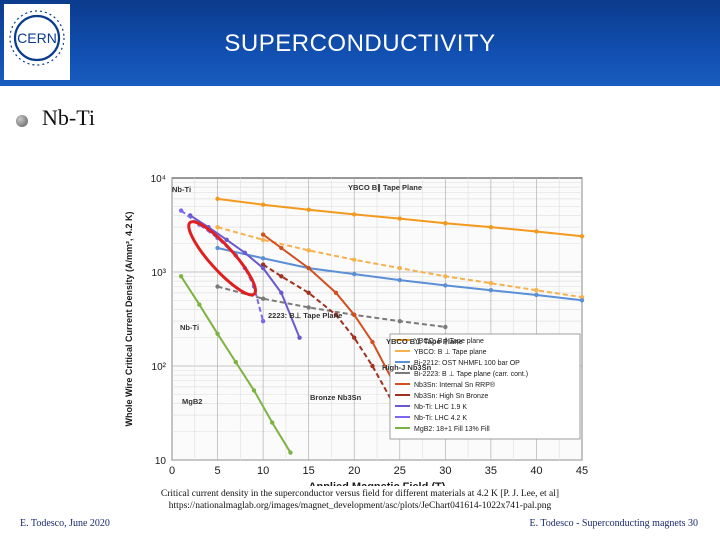 The image size is (720, 540). What do you see at coordinates (354, 471) in the screenshot?
I see `x-tick-label: 20` at bounding box center [354, 471].